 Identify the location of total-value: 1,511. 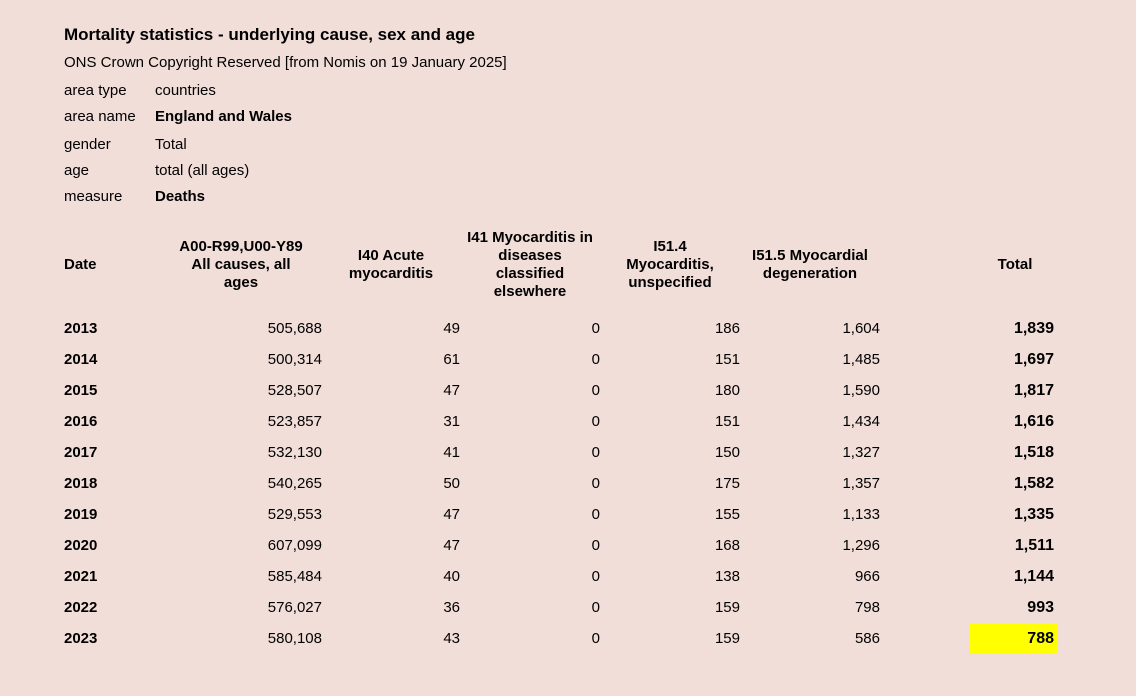
(1034, 545).